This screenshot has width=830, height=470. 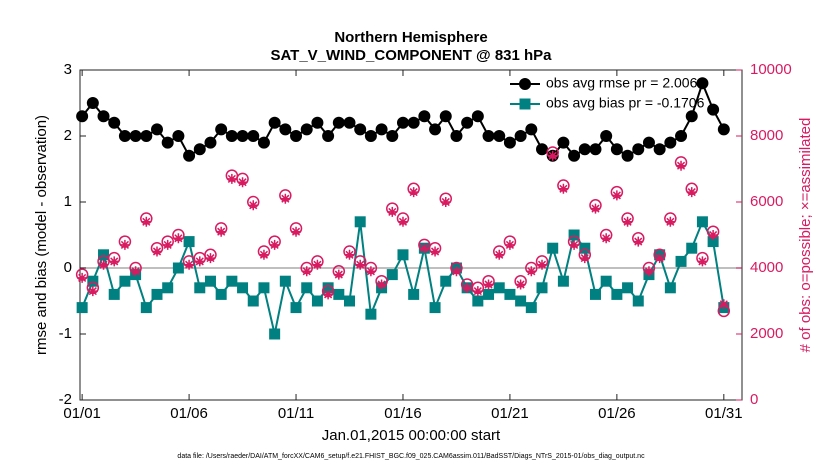 I want to click on x-tick-label: 01/01, so click(x=82, y=413).